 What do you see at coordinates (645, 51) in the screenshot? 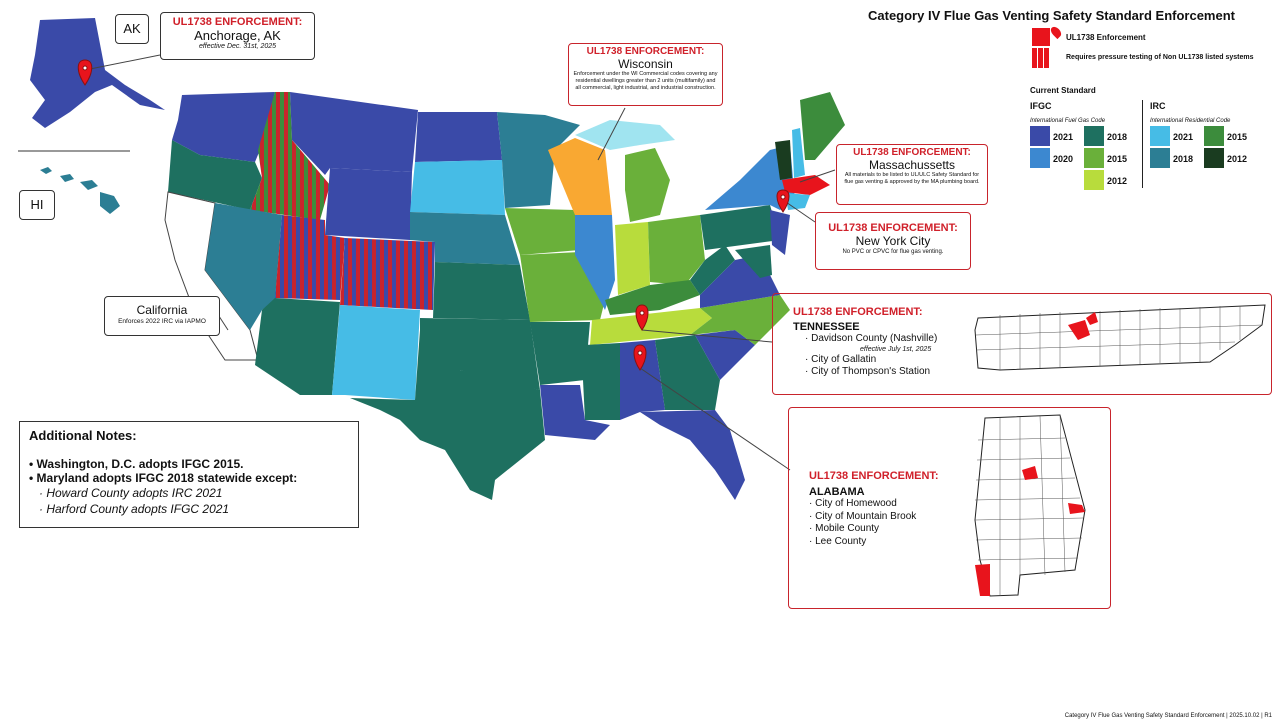
I see `wisconsin-heading: UL1738 ENFORCEMENT:` at bounding box center [645, 51].